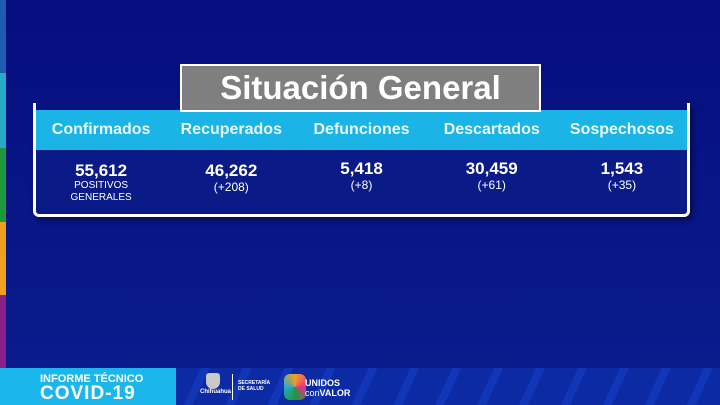 The width and height of the screenshot is (720, 405). What do you see at coordinates (622, 168) in the screenshot?
I see `stat-value: 1,543` at bounding box center [622, 168].